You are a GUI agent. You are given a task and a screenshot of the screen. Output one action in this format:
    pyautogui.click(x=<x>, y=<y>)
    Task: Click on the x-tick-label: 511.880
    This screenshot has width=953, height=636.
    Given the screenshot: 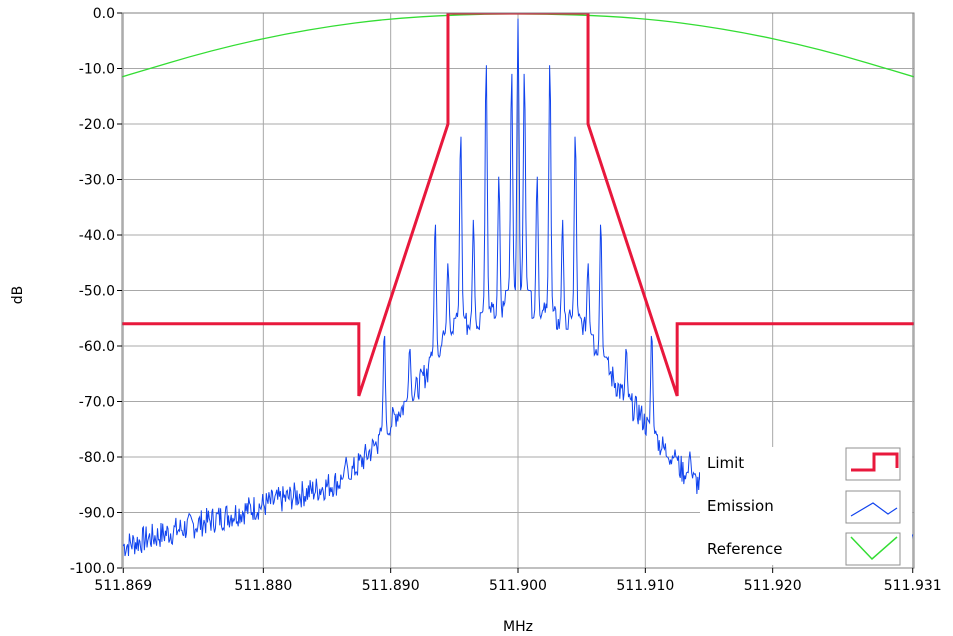 What is the action you would take?
    pyautogui.click(x=263, y=586)
    